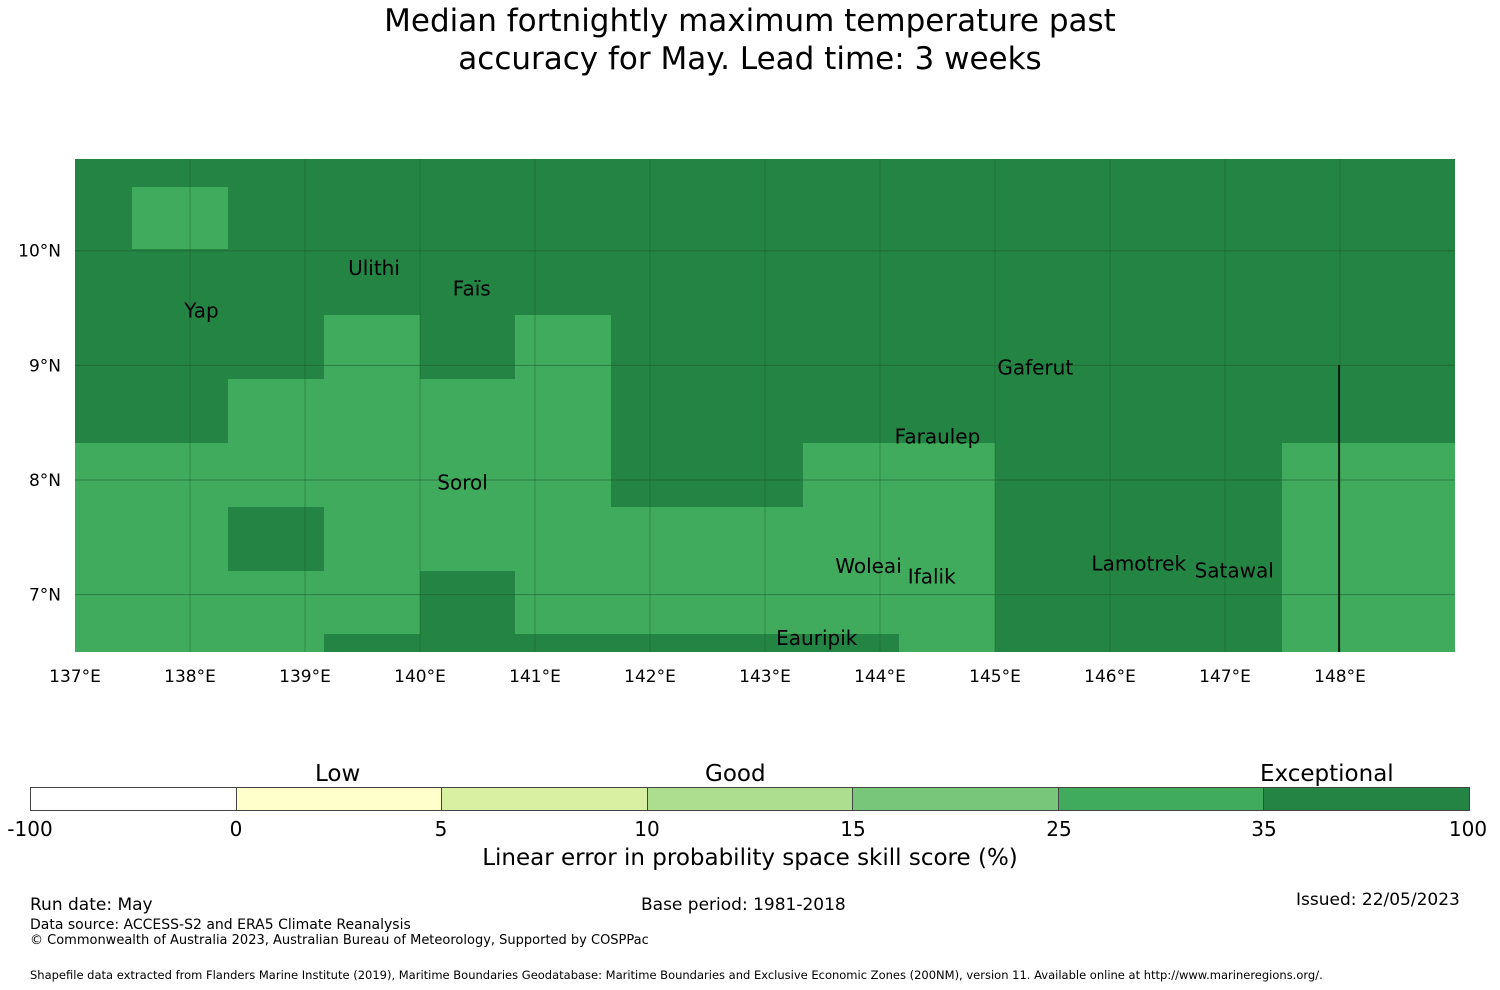 This screenshot has height=990, width=1500. I want to click on place-label: Faïs, so click(472, 289).